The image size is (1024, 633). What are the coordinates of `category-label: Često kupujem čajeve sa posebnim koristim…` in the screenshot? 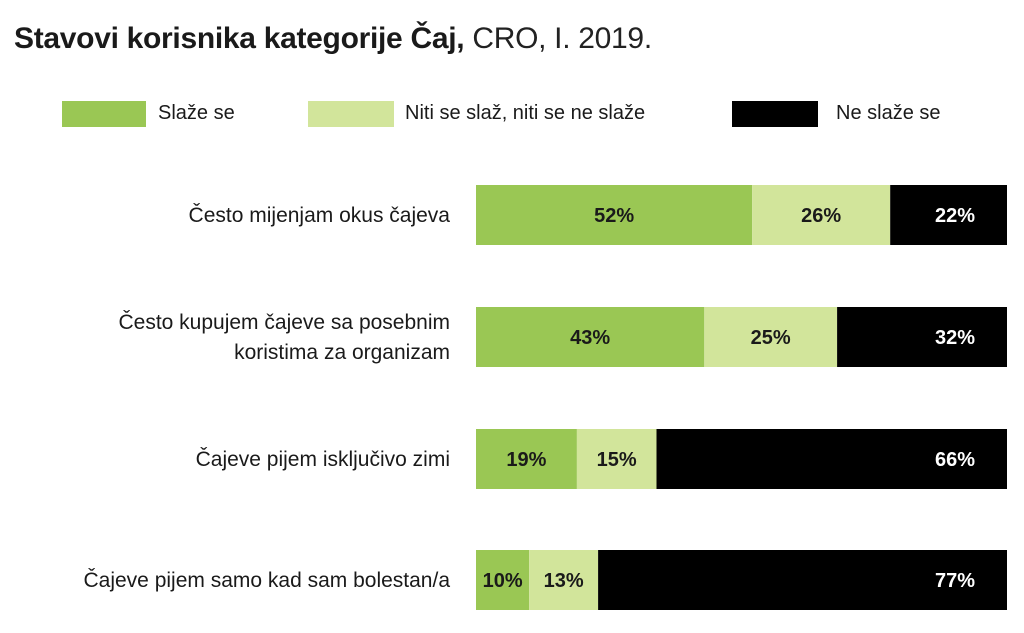 It's located at (284, 337).